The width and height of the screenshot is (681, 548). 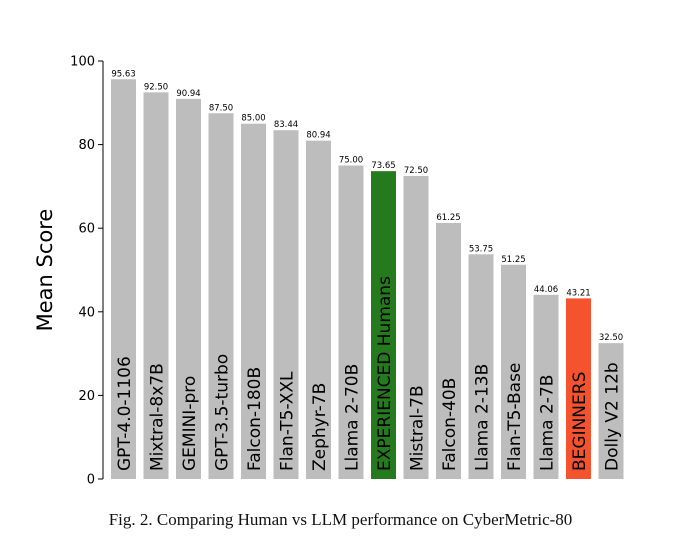 I want to click on bar-category-label: Llama 2-70B, so click(x=353, y=417).